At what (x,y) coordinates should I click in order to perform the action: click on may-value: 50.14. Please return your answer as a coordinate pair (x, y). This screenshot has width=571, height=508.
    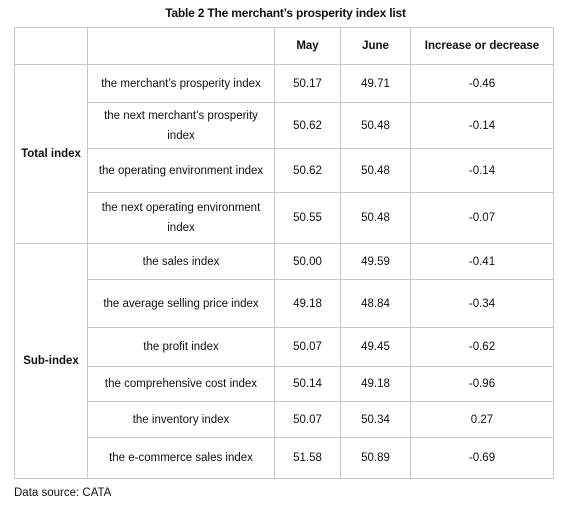
    Looking at the image, I should click on (307, 384).